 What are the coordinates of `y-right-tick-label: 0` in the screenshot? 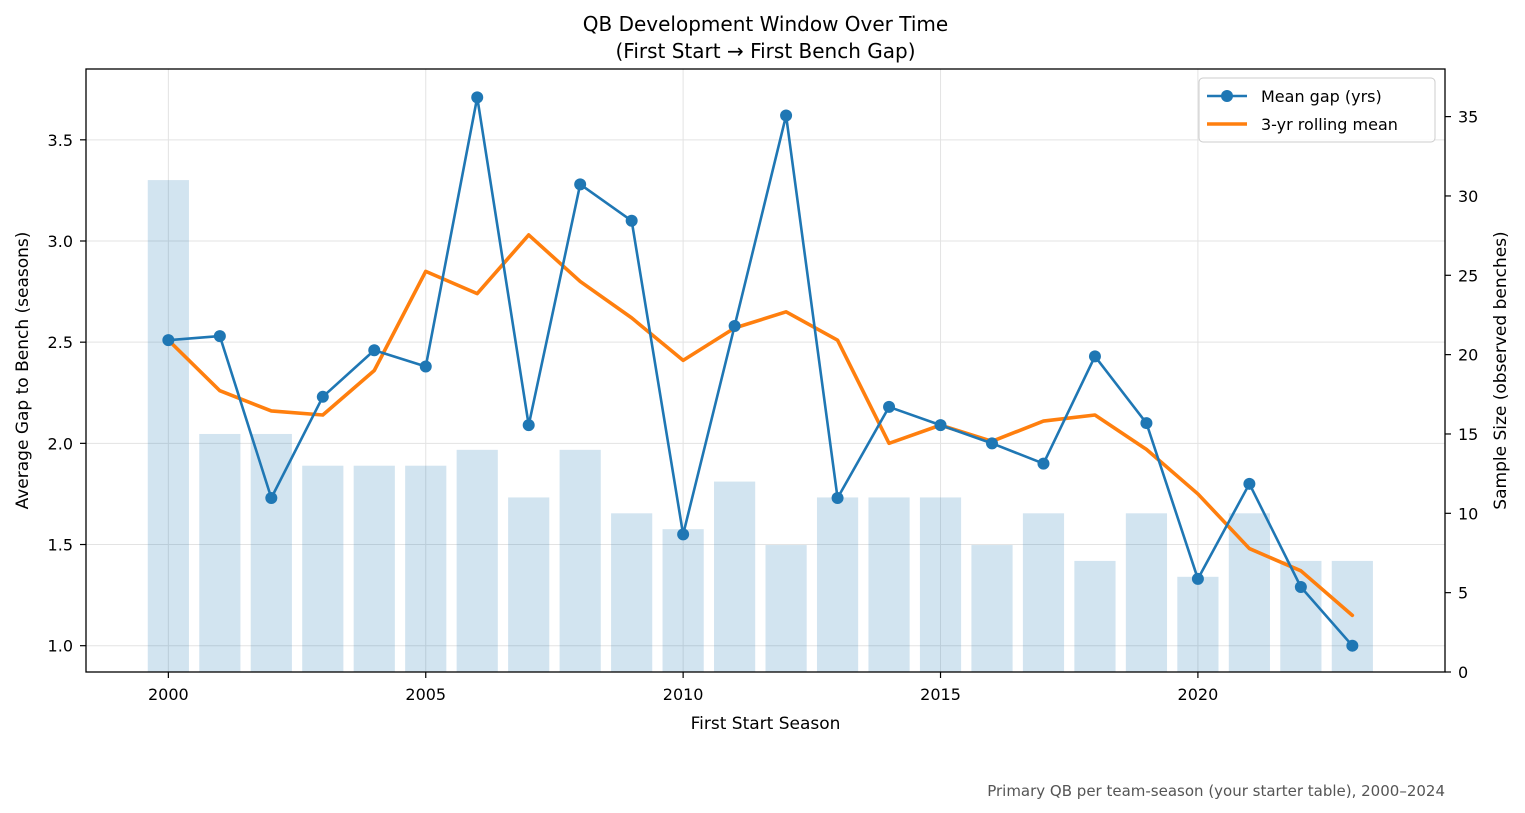 It's located at (1463, 672).